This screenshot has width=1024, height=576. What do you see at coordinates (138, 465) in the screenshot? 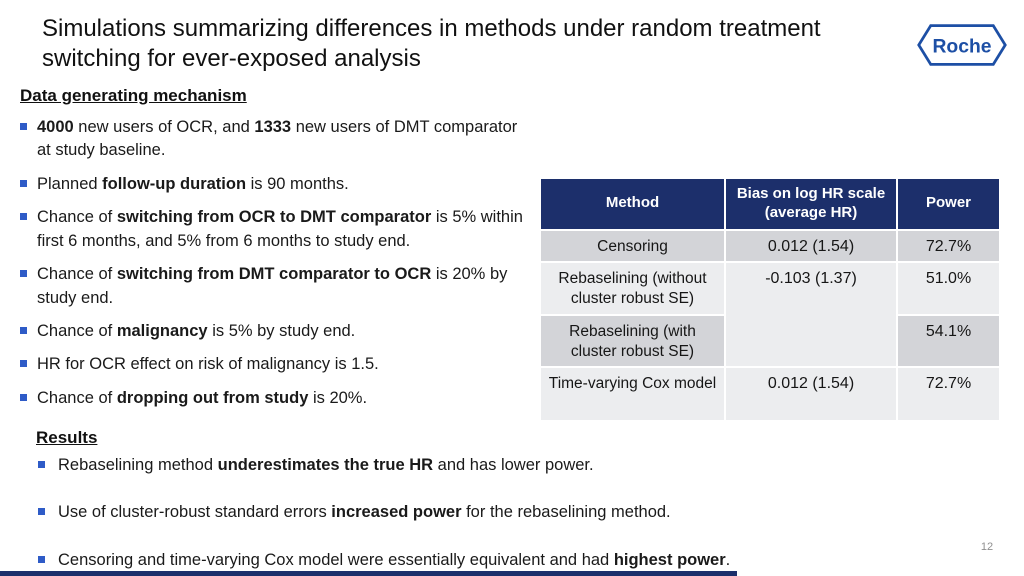
I see `bullet-text-segment: Rebaselining method` at bounding box center [138, 465].